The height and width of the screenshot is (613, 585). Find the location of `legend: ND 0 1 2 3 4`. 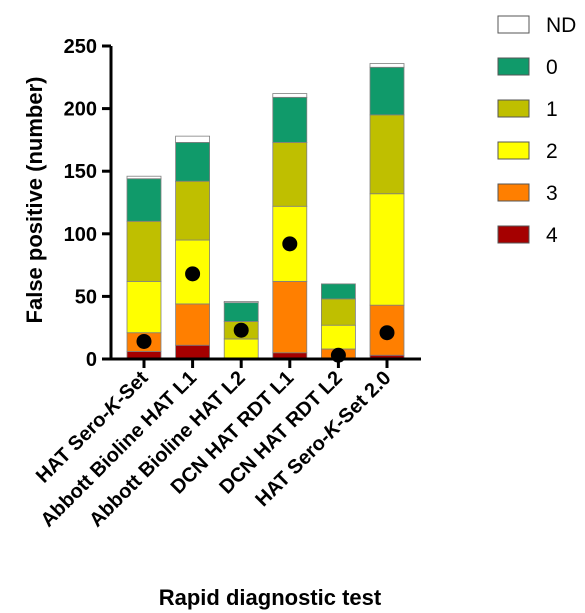

legend: ND 0 1 2 3 4 is located at coordinates (536, 130).